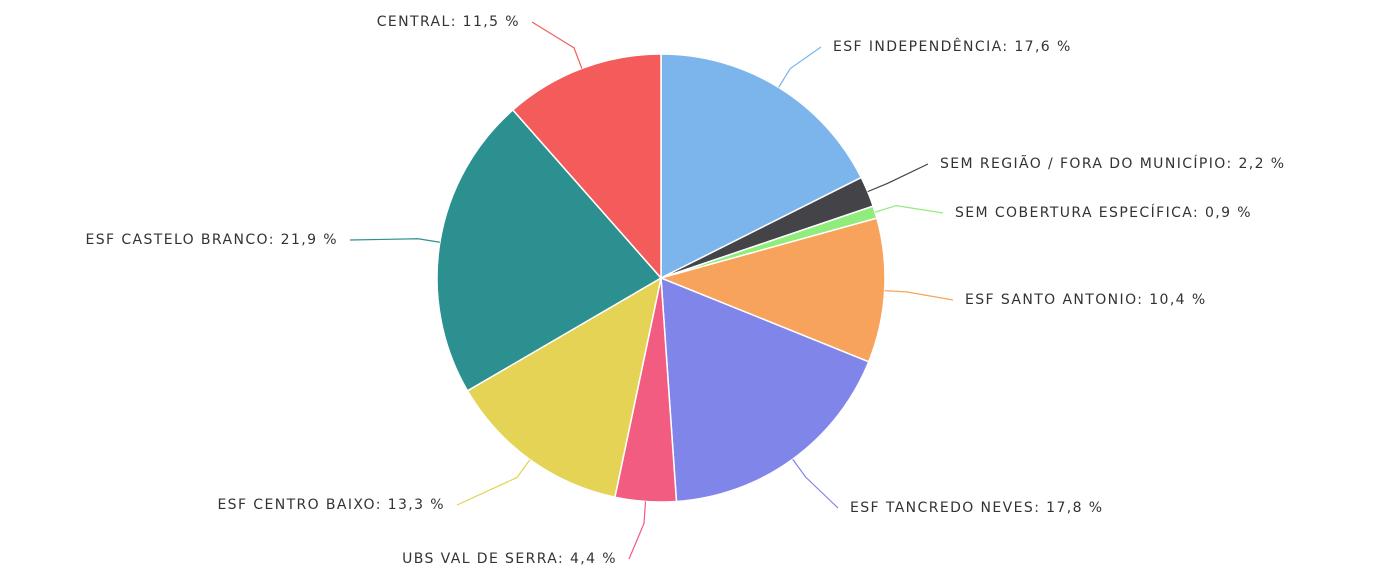  What do you see at coordinates (1228, 213) in the screenshot?
I see `label-value: 0,9 %` at bounding box center [1228, 213].